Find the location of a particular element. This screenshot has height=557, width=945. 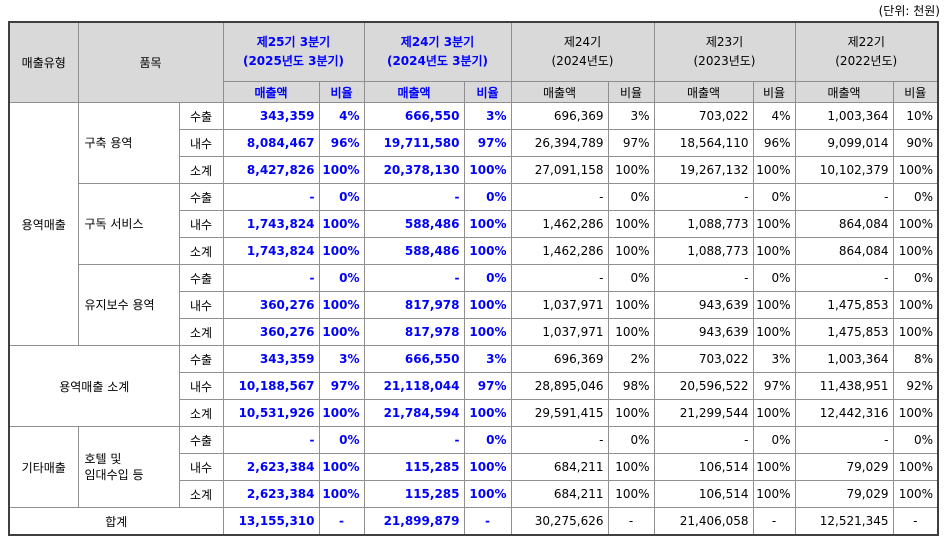

ratio-cell: 4% is located at coordinates (774, 116).